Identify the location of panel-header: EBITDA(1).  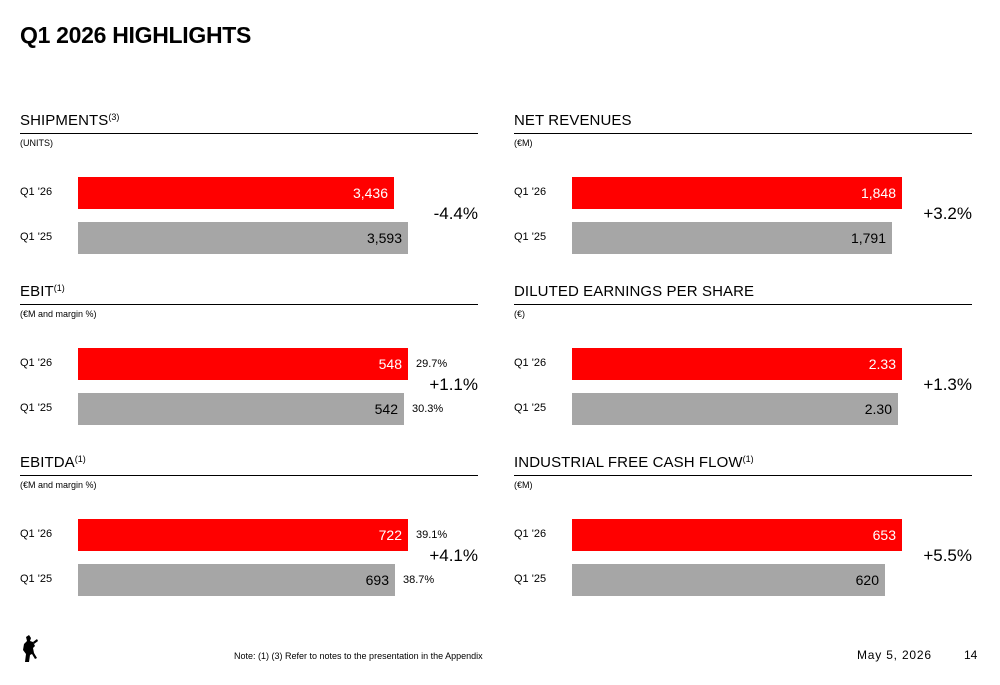
(249, 465).